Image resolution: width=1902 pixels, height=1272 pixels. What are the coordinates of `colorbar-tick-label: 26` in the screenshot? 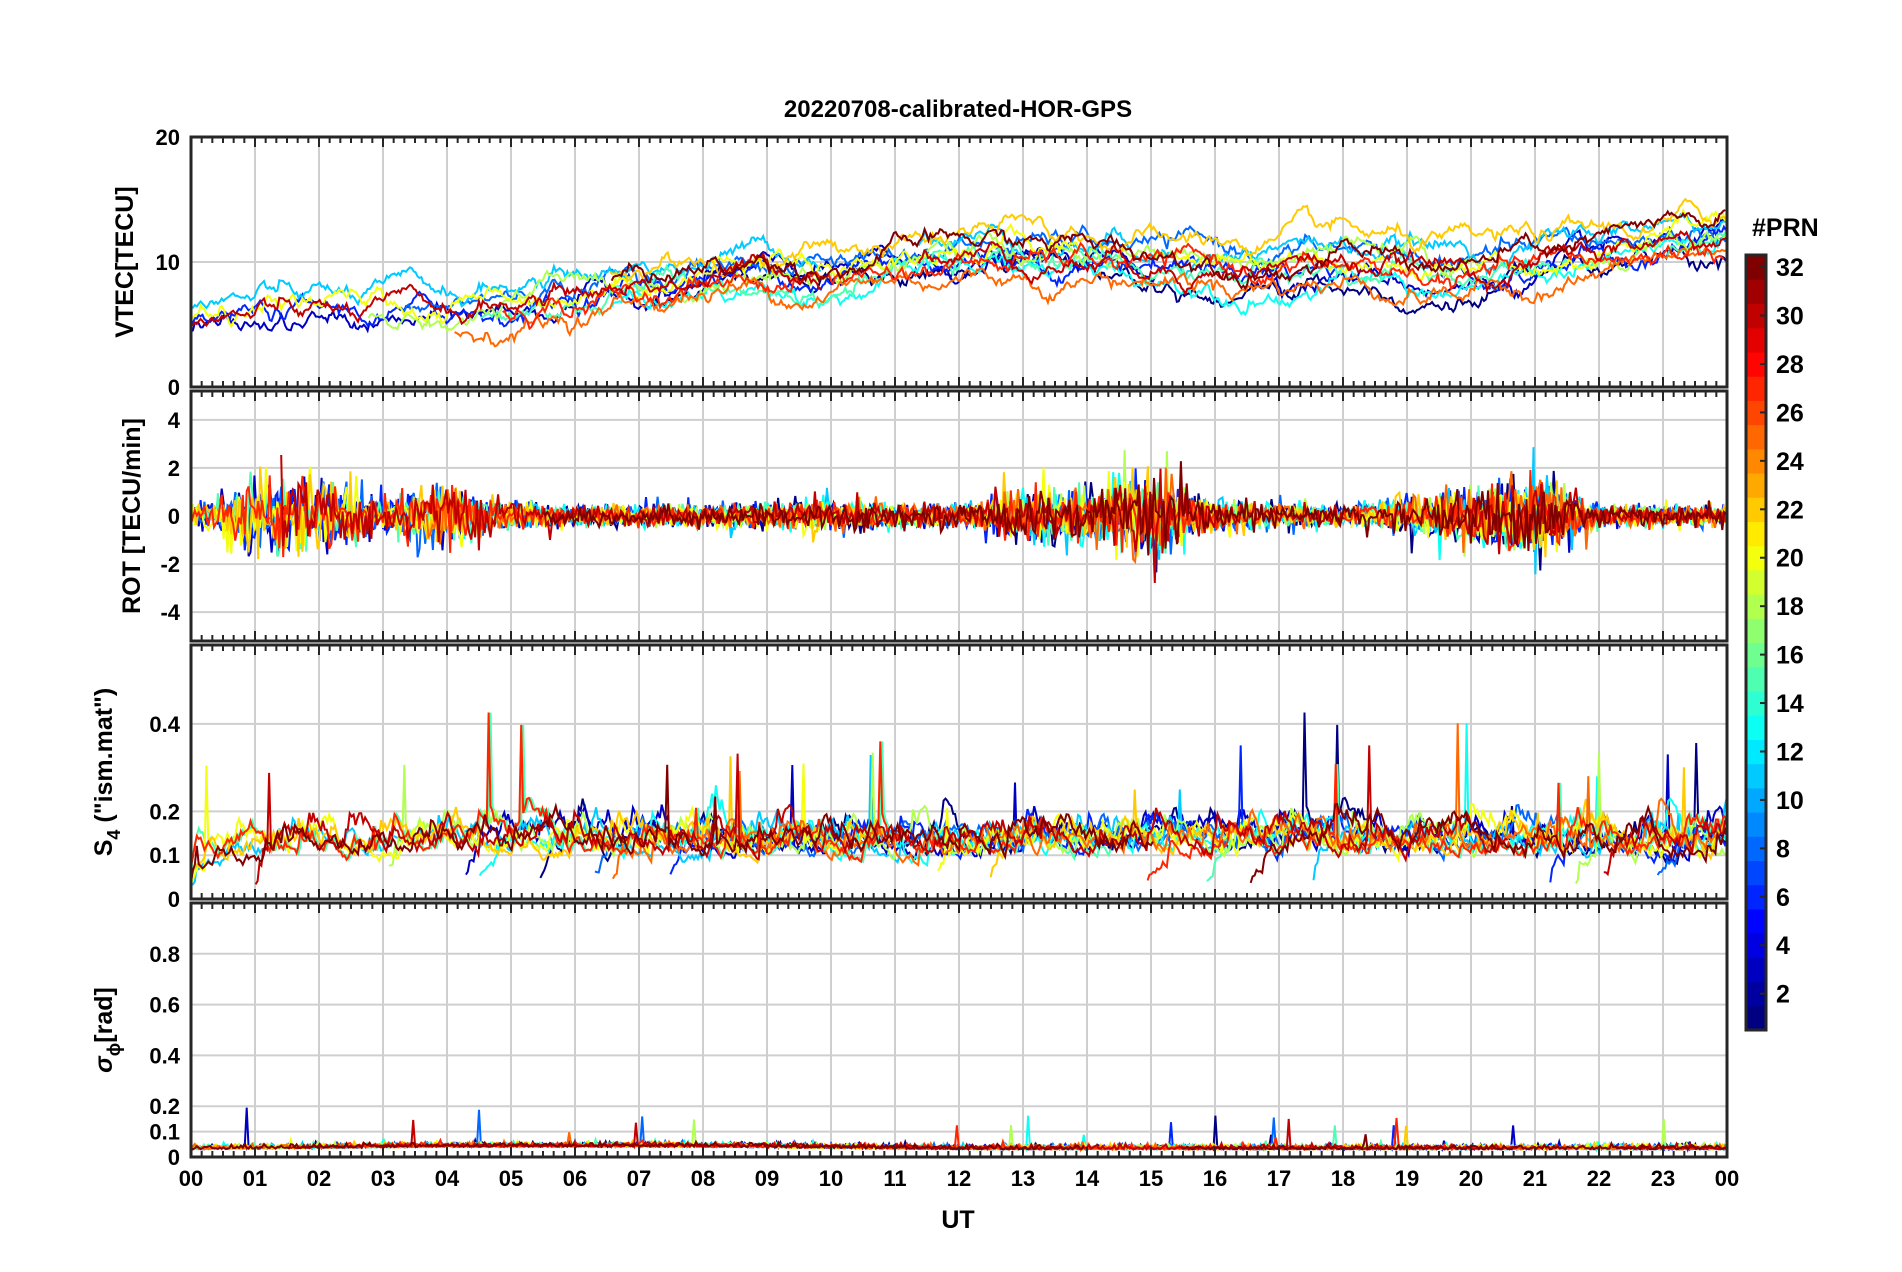 It's located at (1790, 413).